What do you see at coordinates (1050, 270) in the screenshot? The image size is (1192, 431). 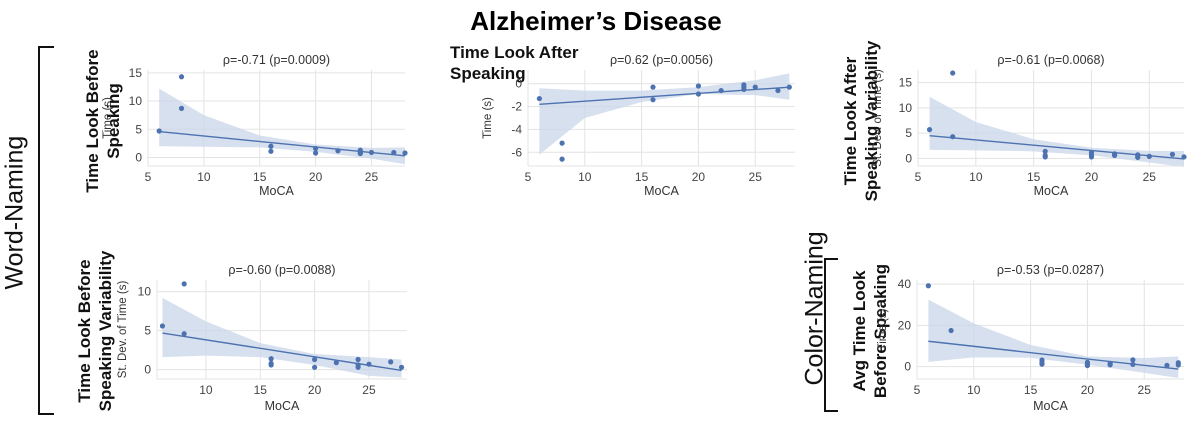 I see `chart-title: ρ=-0.53 (p=0.0287)` at bounding box center [1050, 270].